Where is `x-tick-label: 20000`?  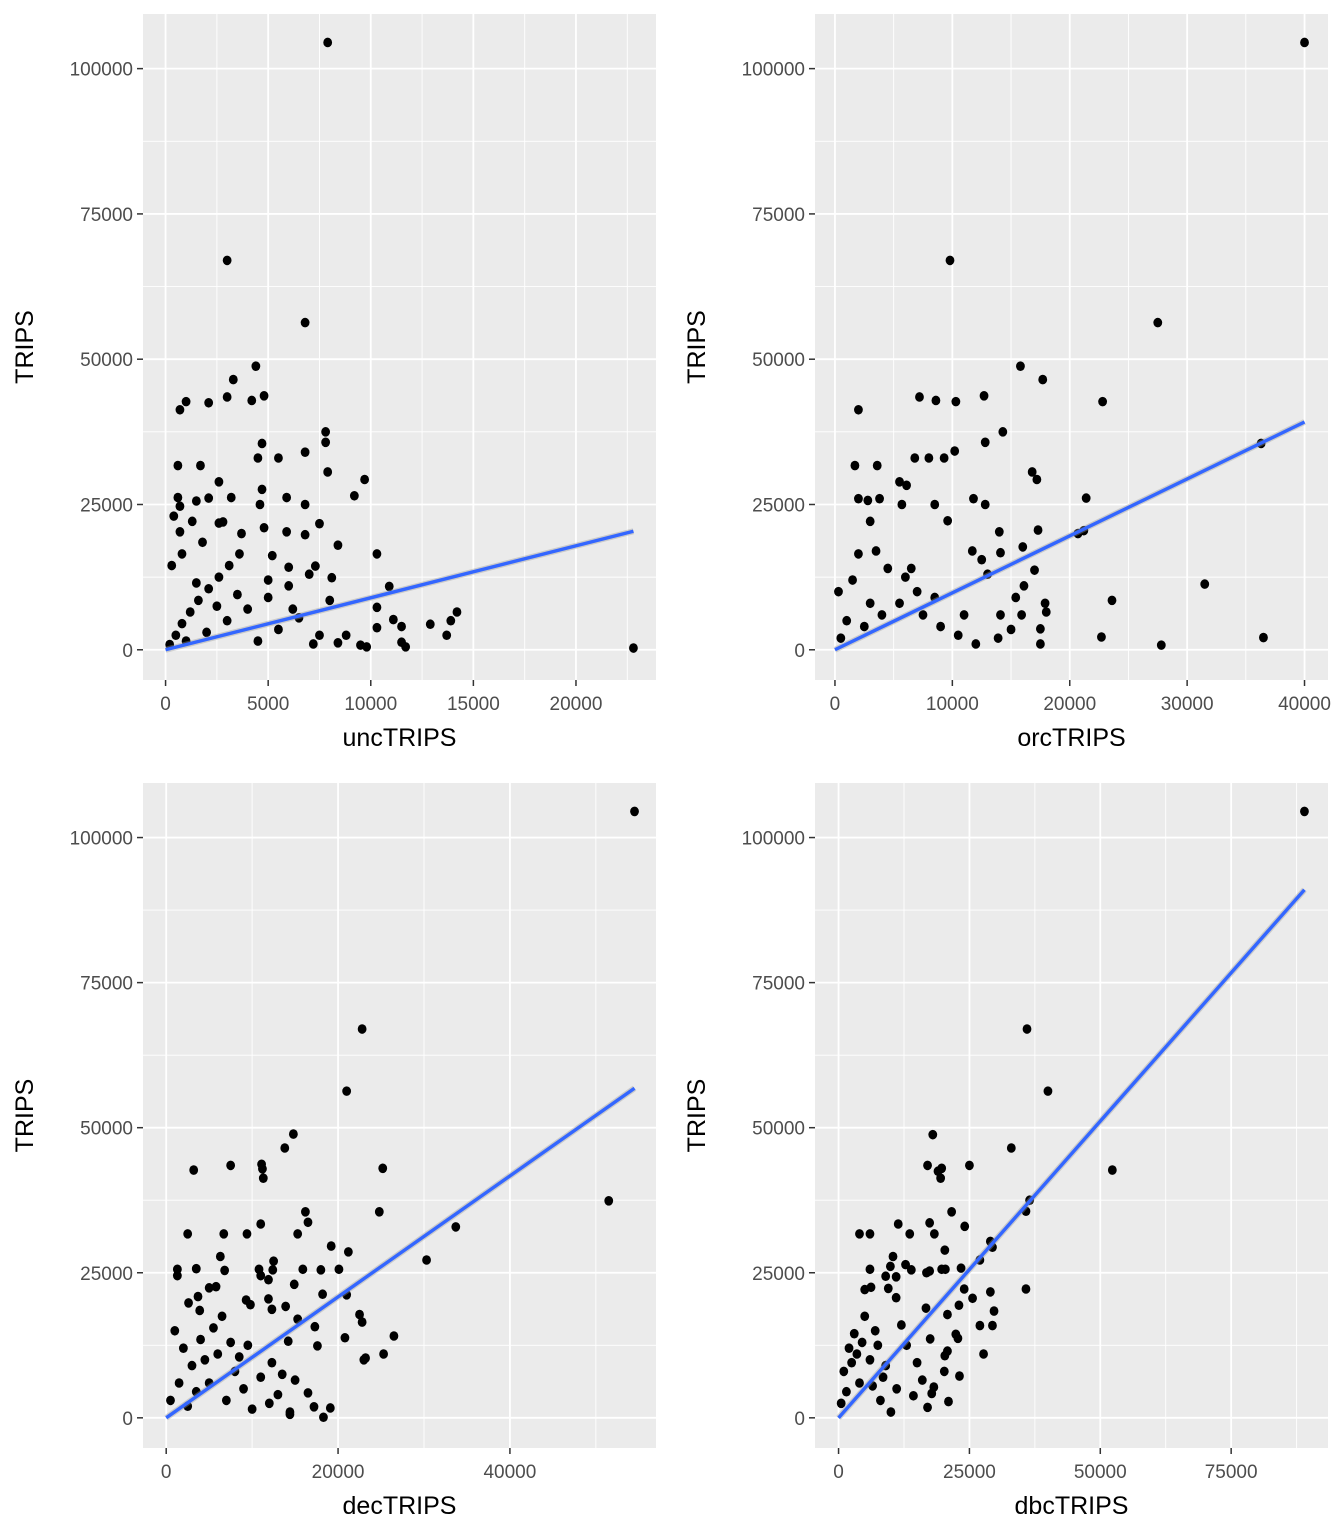 x-tick-label: 20000 is located at coordinates (338, 1472).